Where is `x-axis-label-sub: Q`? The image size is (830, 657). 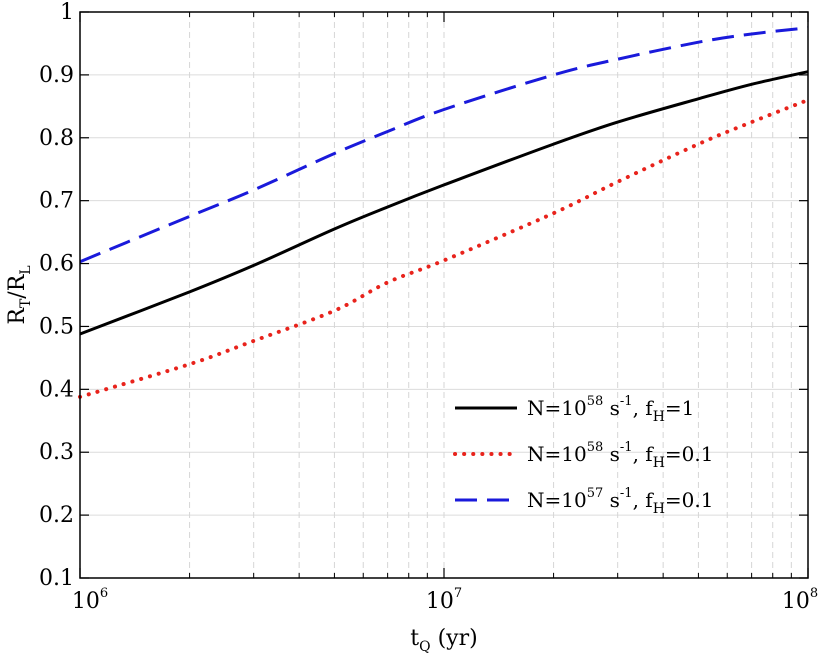
x-axis-label-sub: Q is located at coordinates (424, 647).